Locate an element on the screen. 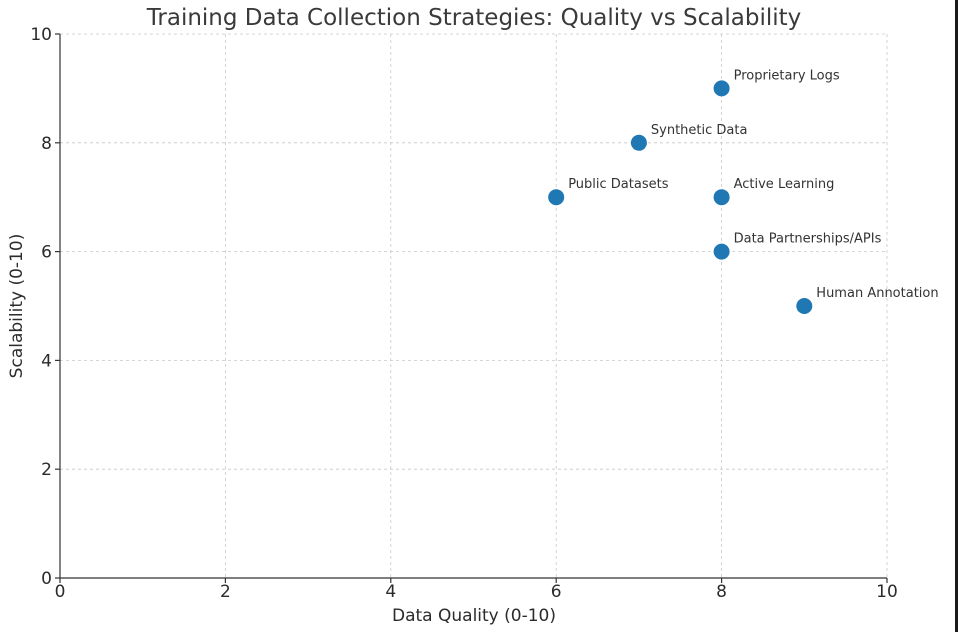 Image resolution: width=958 pixels, height=632 pixels. data-points is located at coordinates (680, 197).